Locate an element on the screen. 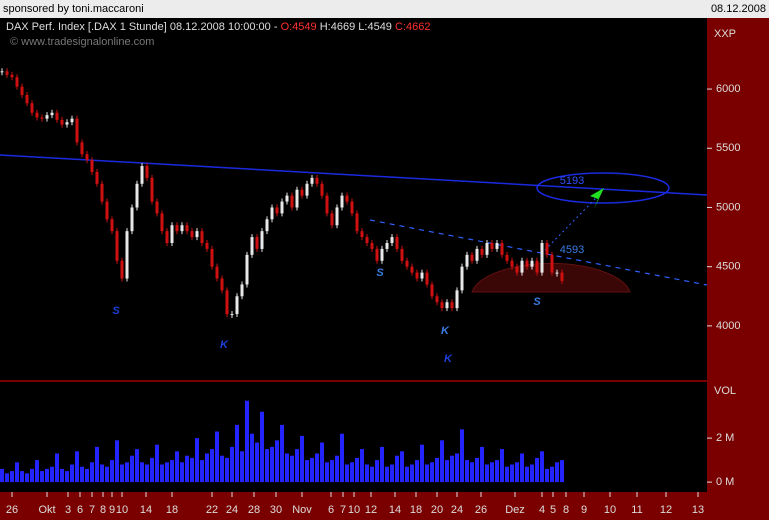  volume-tick-label: 2 M is located at coordinates (725, 438).